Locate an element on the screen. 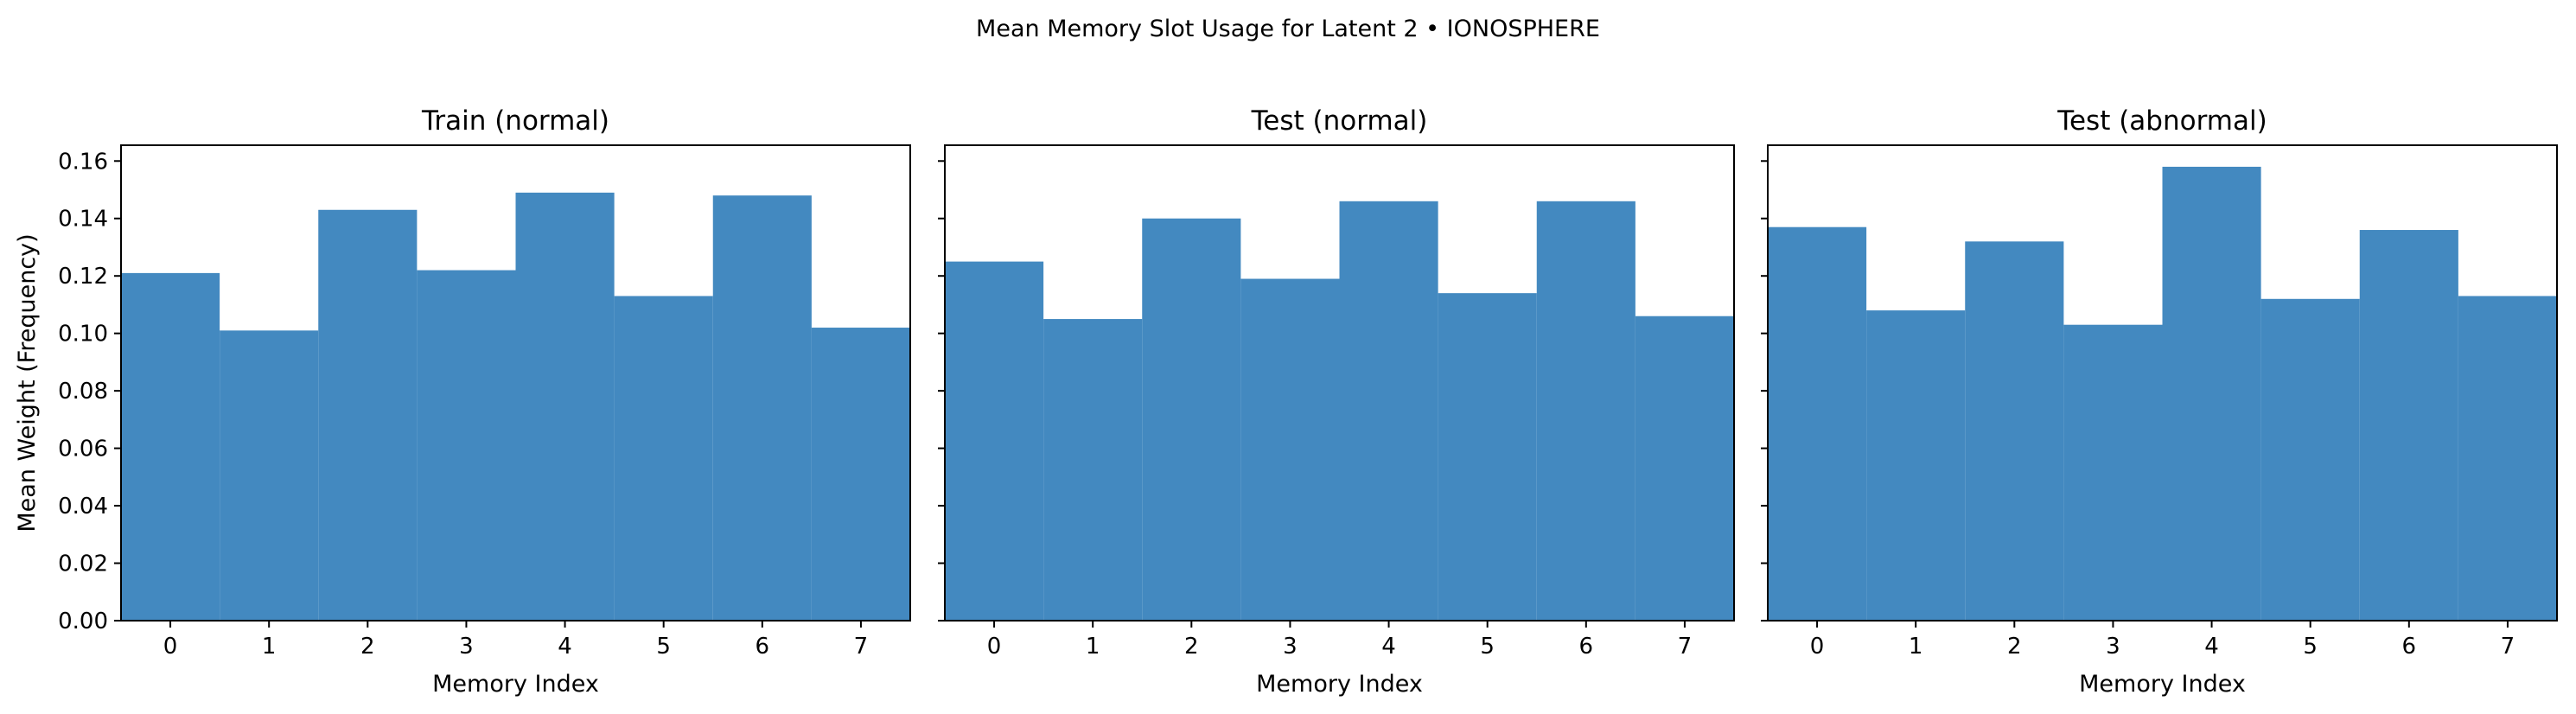  y-tick-label: 0.00 is located at coordinates (83, 622).